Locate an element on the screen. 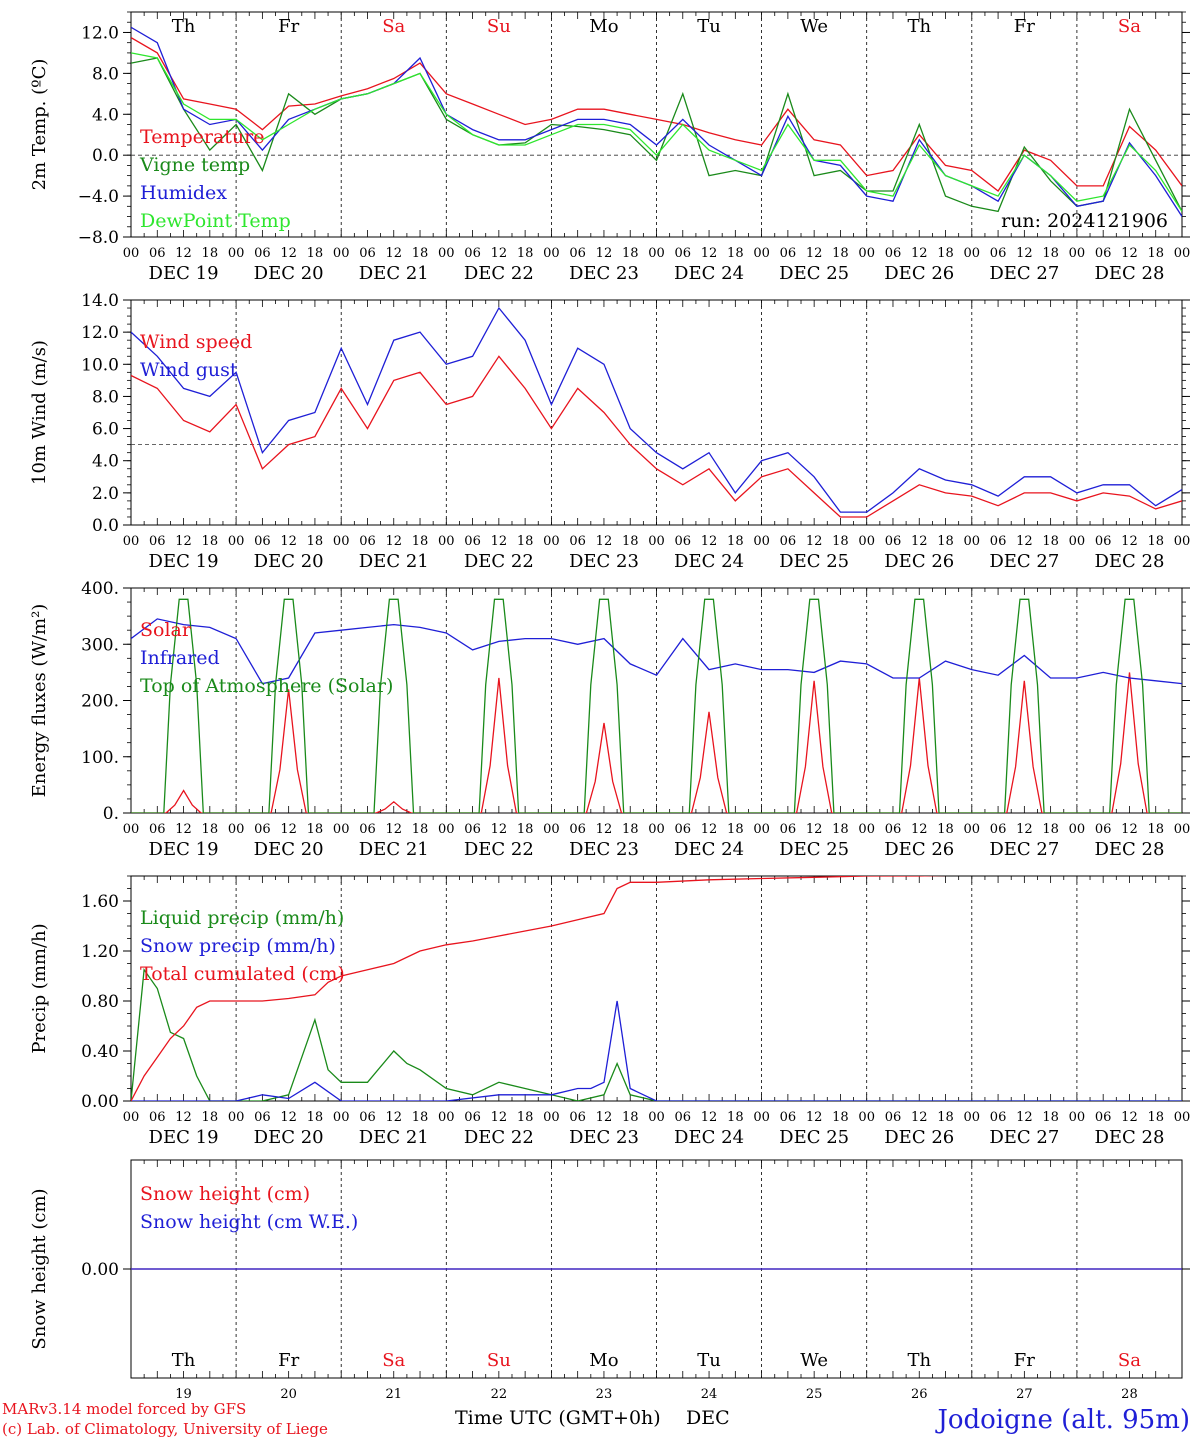 This screenshot has width=1194, height=1440. y-axis-label: Energy fluxes (W/m²) is located at coordinates (39, 701).